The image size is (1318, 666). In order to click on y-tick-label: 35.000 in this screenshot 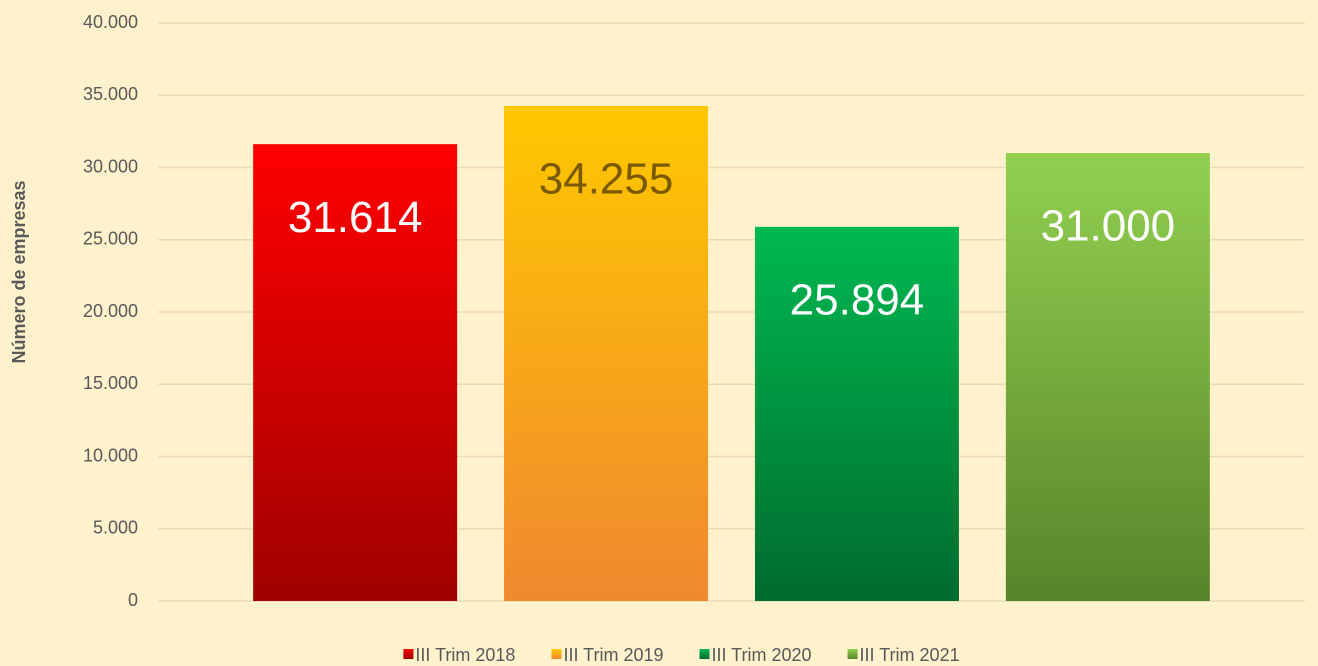, I will do `click(110, 94)`.